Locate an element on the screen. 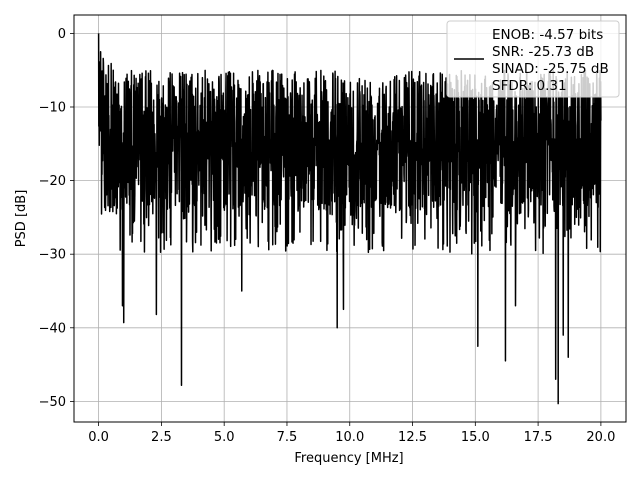 Image resolution: width=640 pixels, height=480 pixels. y-axis-label: PSD [dB] is located at coordinates (21, 219).